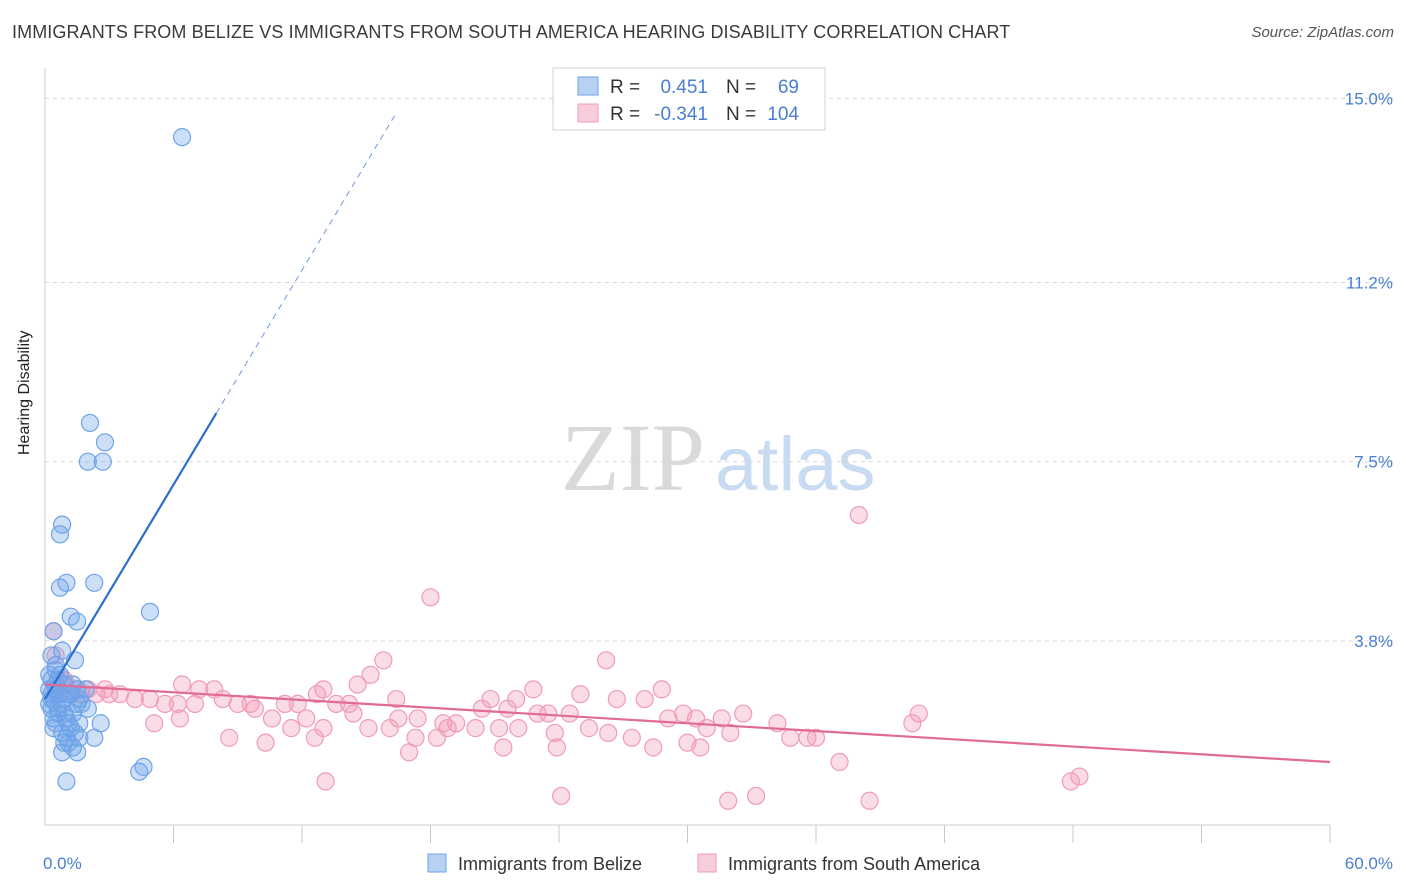 This screenshot has width=1406, height=892. Describe the element at coordinates (62, 863) in the screenshot. I see `x-tick-label-min: 0.0%` at that location.